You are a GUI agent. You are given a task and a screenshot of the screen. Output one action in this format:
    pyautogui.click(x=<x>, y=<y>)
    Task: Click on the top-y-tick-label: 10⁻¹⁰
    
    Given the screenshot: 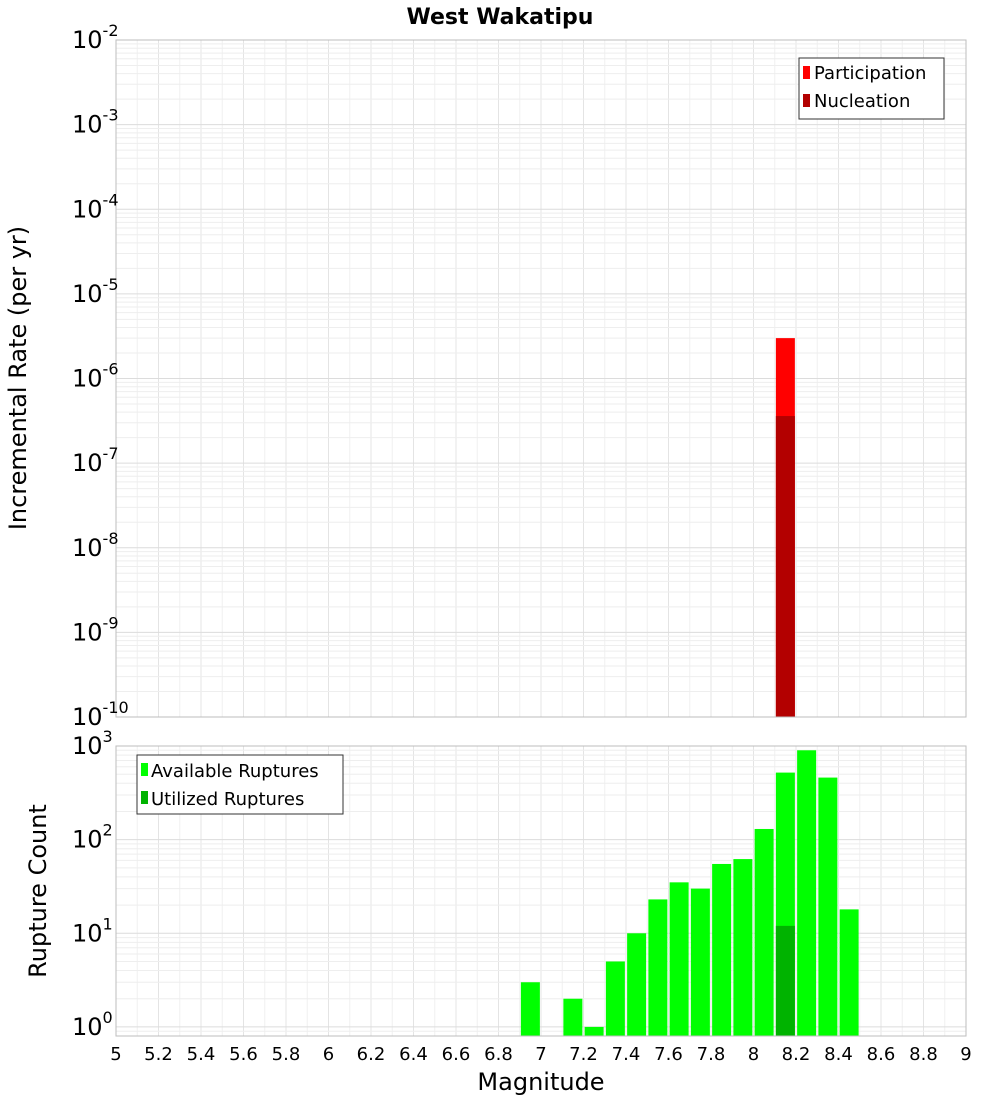 What is the action you would take?
    pyautogui.click(x=100, y=714)
    